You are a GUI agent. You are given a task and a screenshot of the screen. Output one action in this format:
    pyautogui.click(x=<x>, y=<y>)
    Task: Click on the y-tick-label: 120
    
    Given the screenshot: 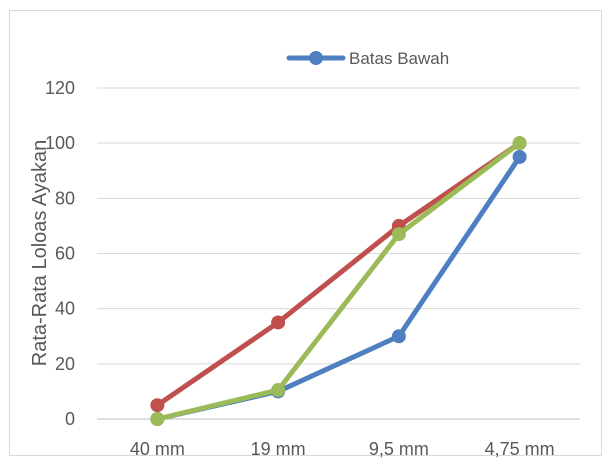 What is the action you would take?
    pyautogui.click(x=60, y=88)
    